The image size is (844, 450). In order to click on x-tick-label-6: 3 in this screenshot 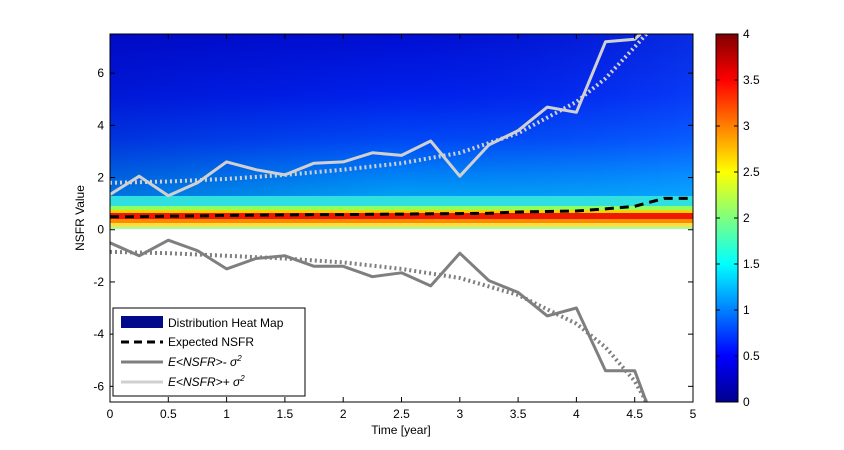, I will do `click(459, 414)`.